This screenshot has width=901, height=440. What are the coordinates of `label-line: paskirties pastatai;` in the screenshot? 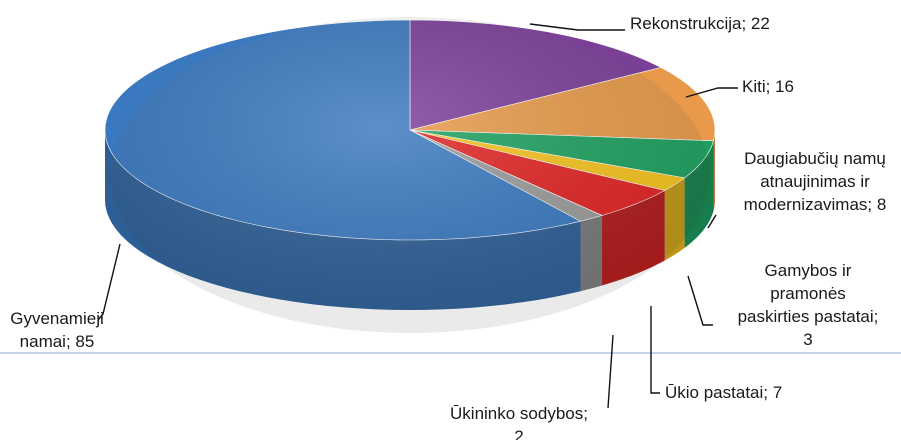 It's located at (808, 316).